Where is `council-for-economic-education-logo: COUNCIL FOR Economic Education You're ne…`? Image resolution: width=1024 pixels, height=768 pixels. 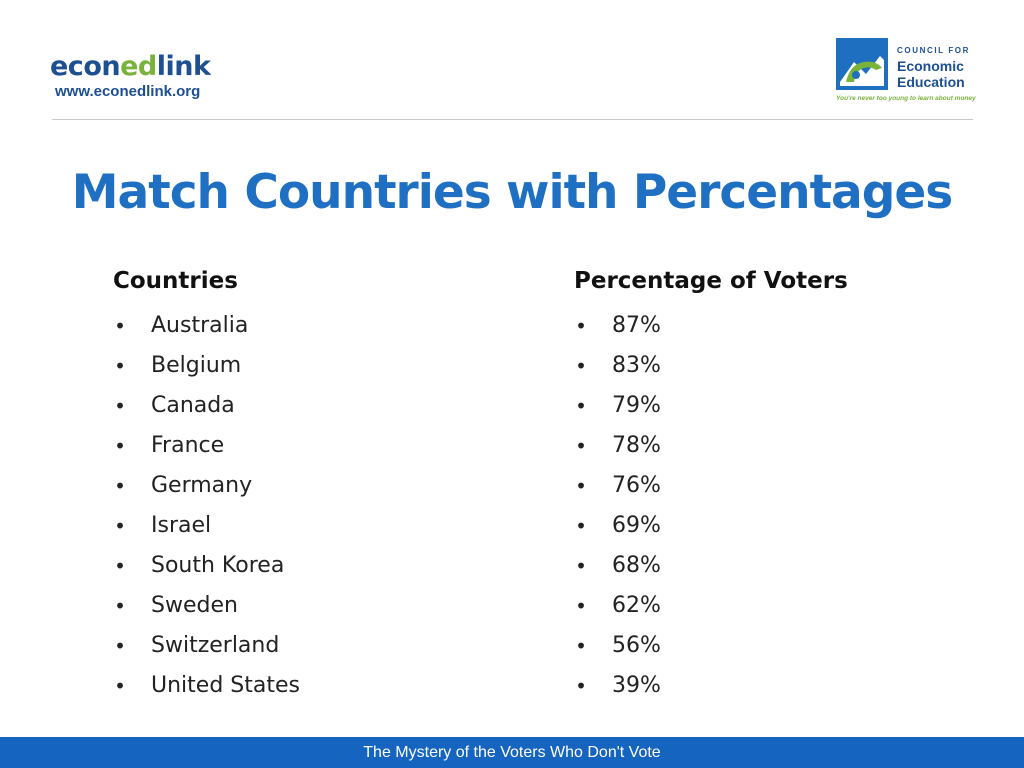
council-for-economic-education-logo: COUNCIL FOR Economic Education You're ne… is located at coordinates (906, 72).